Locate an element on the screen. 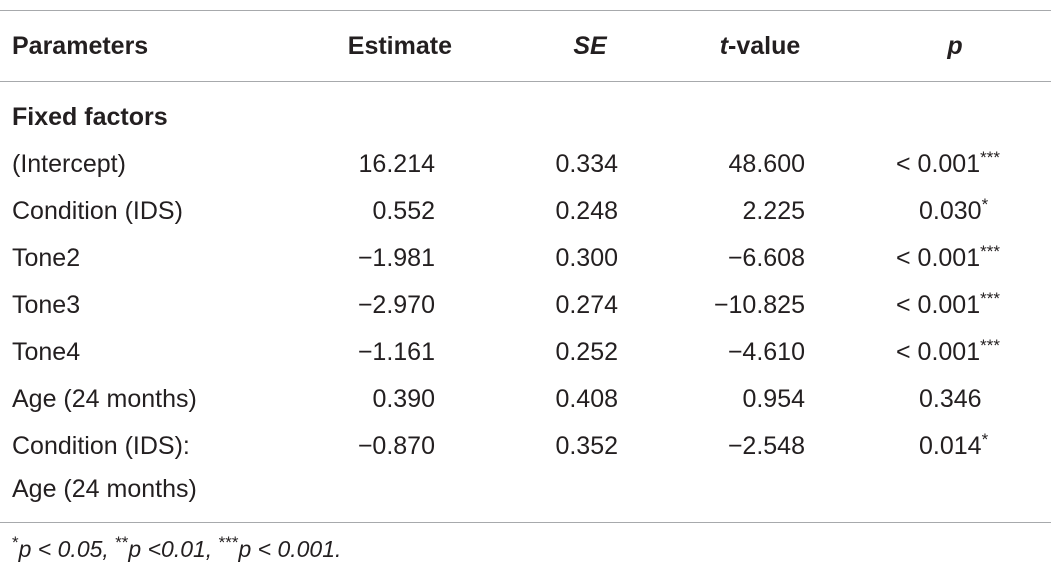  footnote-threshold-3: < 0.001. is located at coordinates (296, 549).